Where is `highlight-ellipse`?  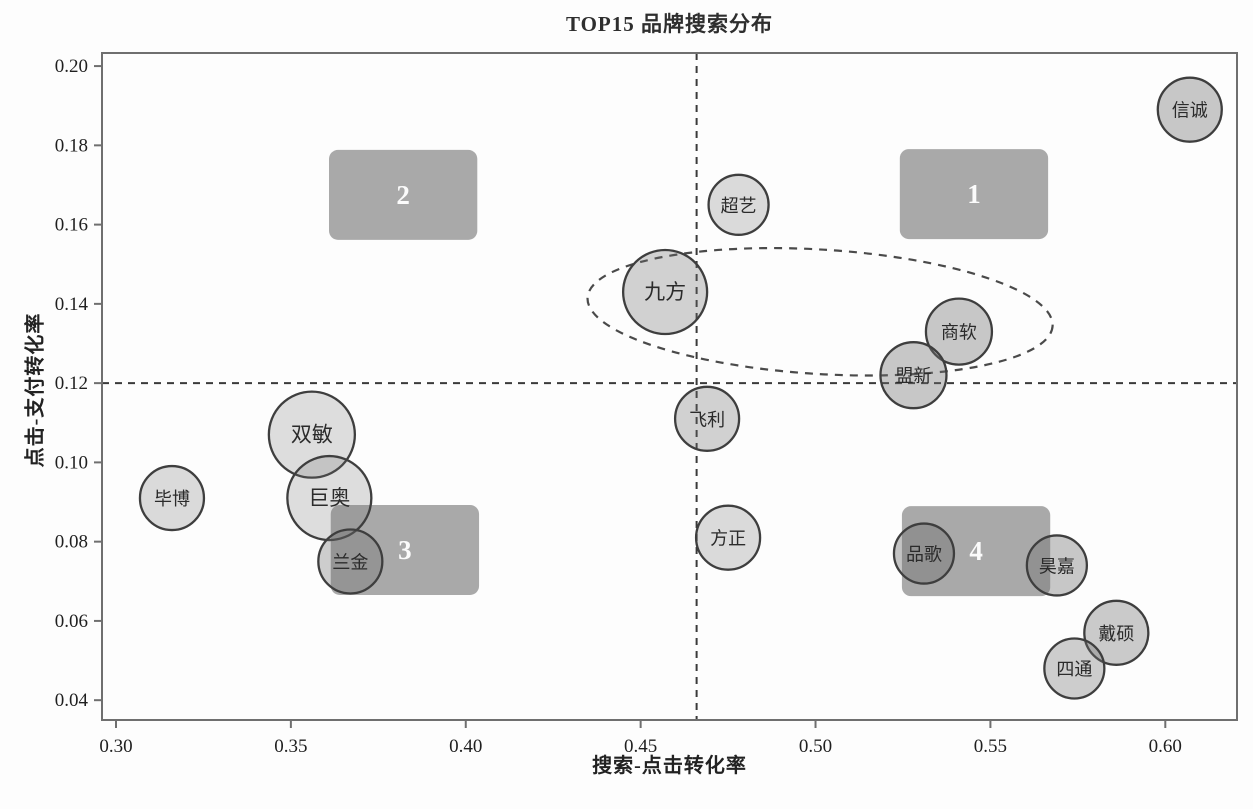
highlight-ellipse is located at coordinates (820, 311).